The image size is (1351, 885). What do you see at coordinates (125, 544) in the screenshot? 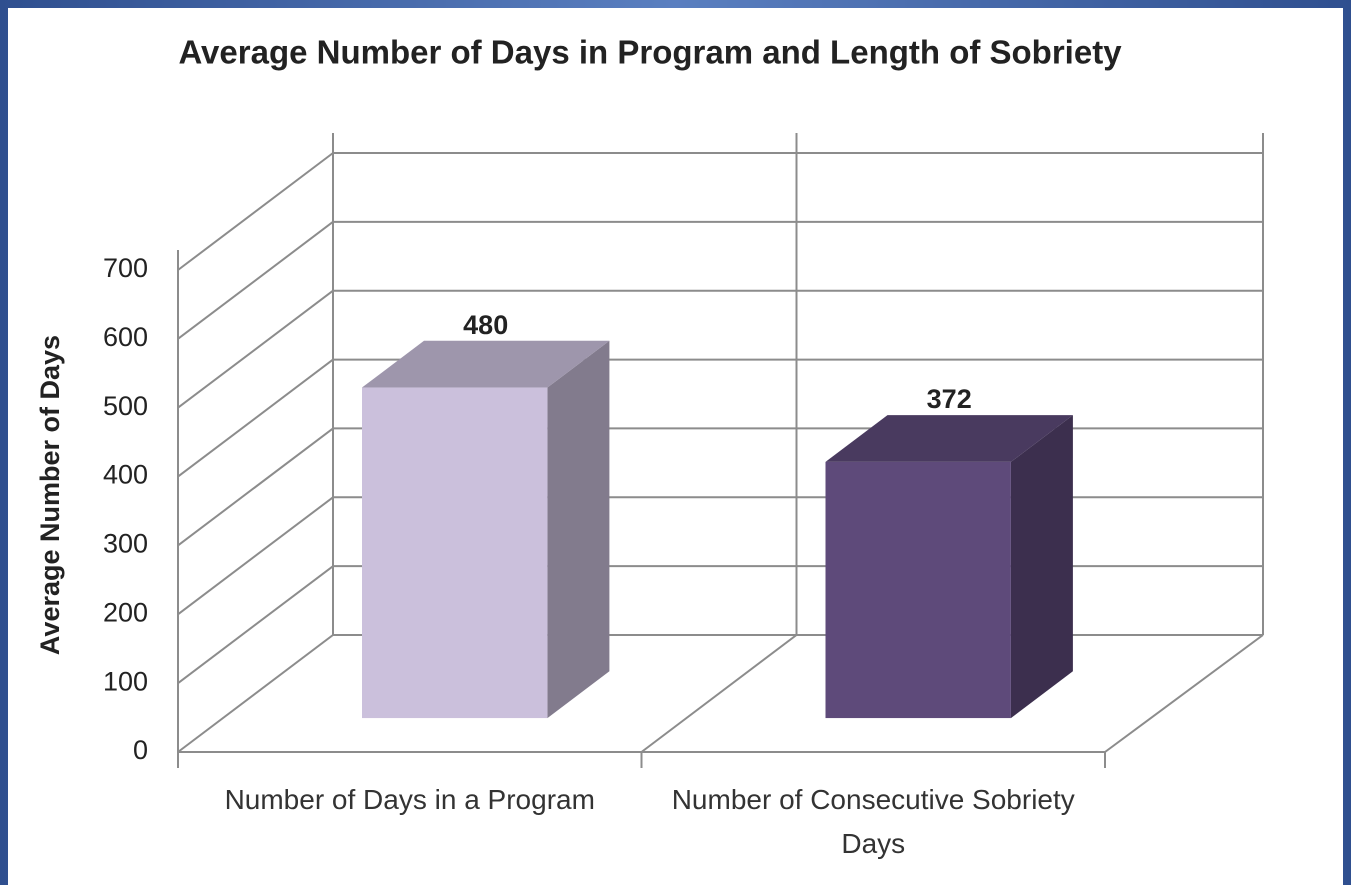
I see `y-tick-label: 300` at bounding box center [125, 544].